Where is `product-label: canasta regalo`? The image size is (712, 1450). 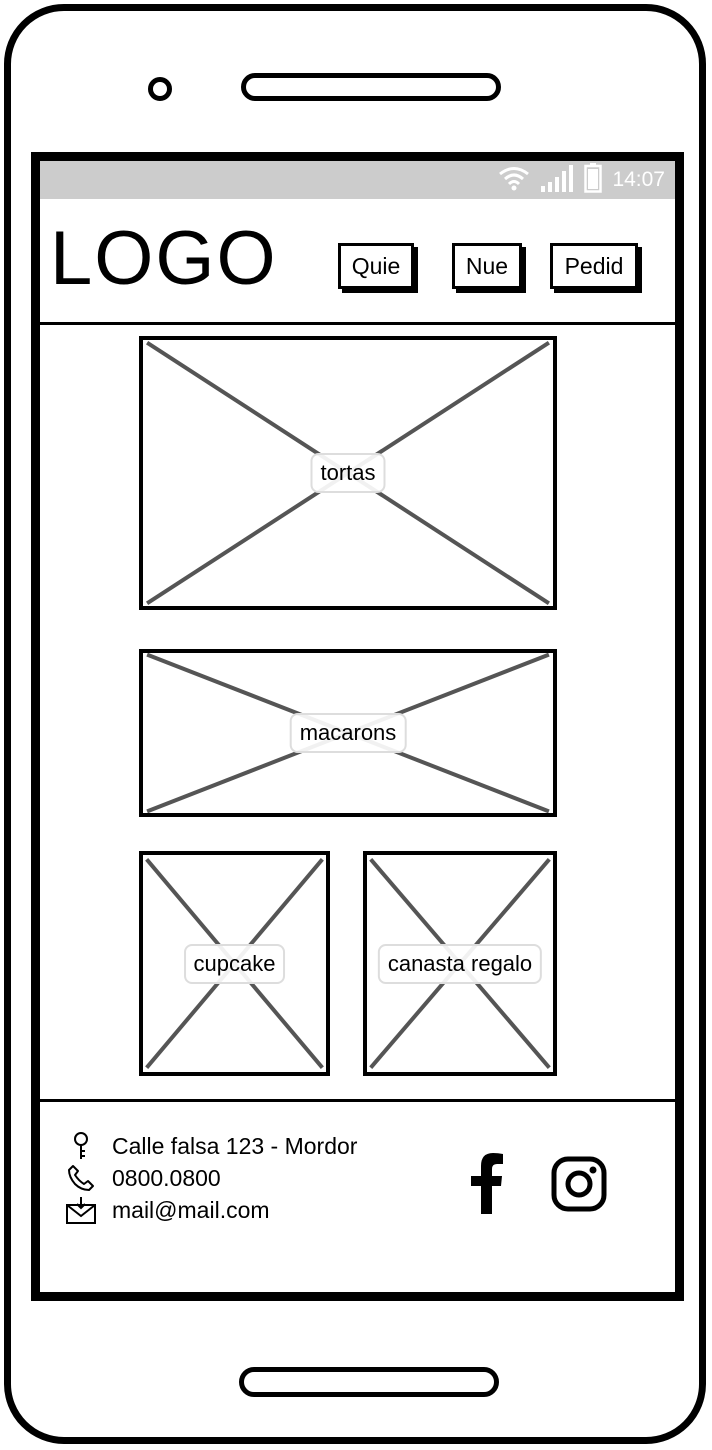 product-label: canasta regalo is located at coordinates (460, 963).